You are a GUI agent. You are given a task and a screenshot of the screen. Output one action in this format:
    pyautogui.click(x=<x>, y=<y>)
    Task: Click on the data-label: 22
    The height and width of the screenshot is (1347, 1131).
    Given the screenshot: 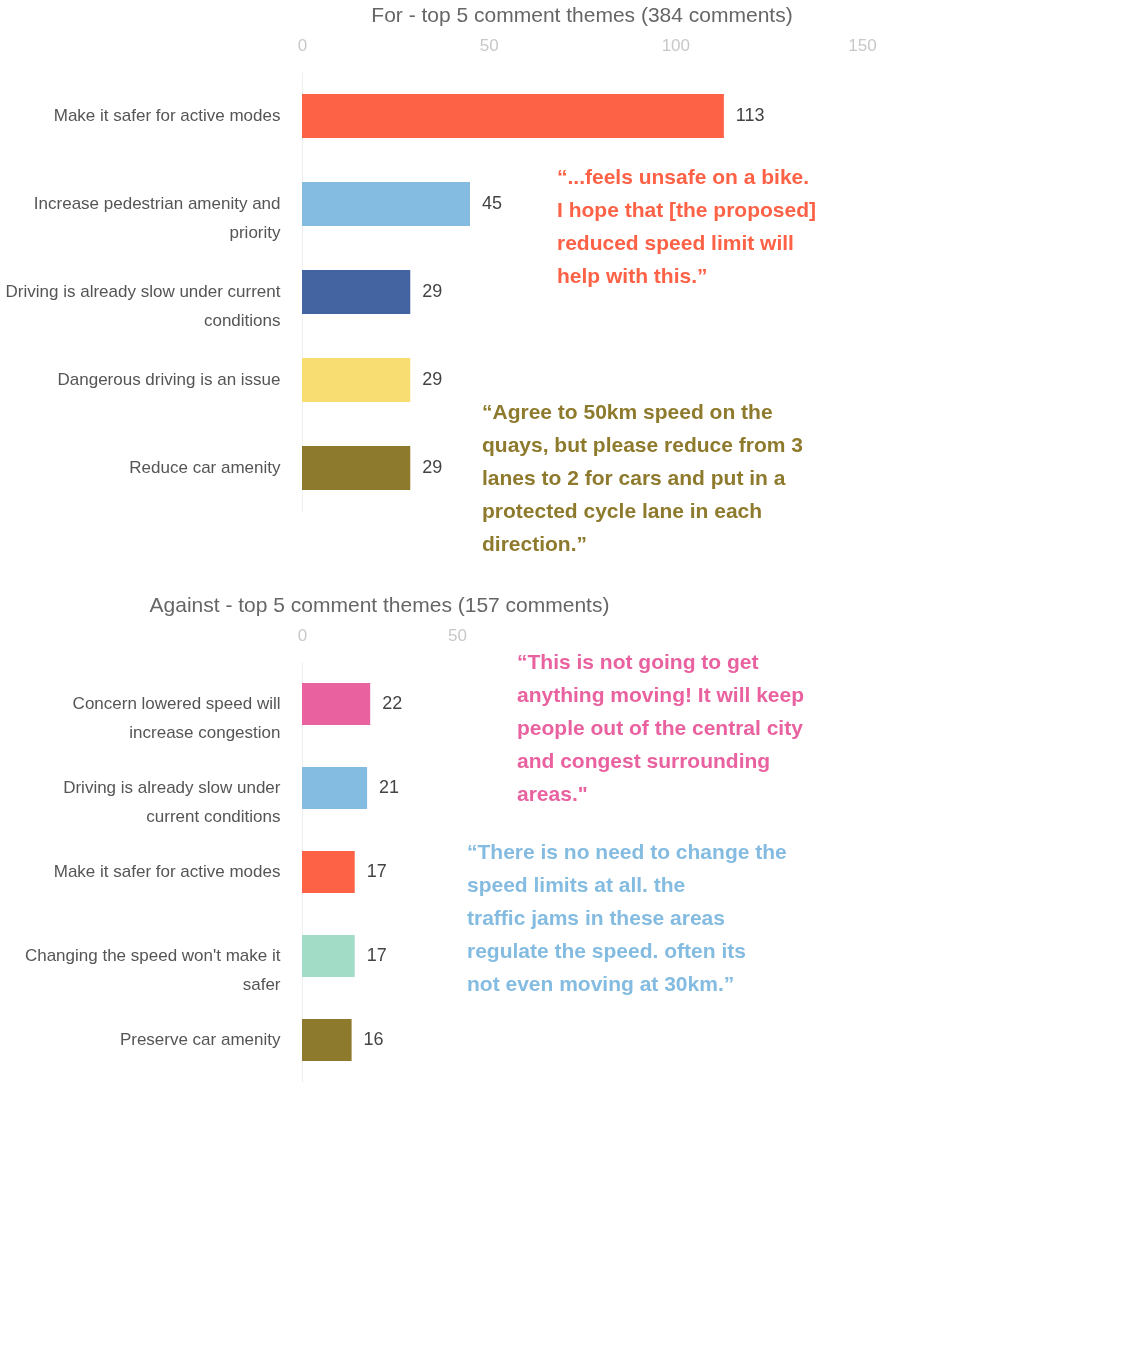 What is the action you would take?
    pyautogui.click(x=392, y=703)
    